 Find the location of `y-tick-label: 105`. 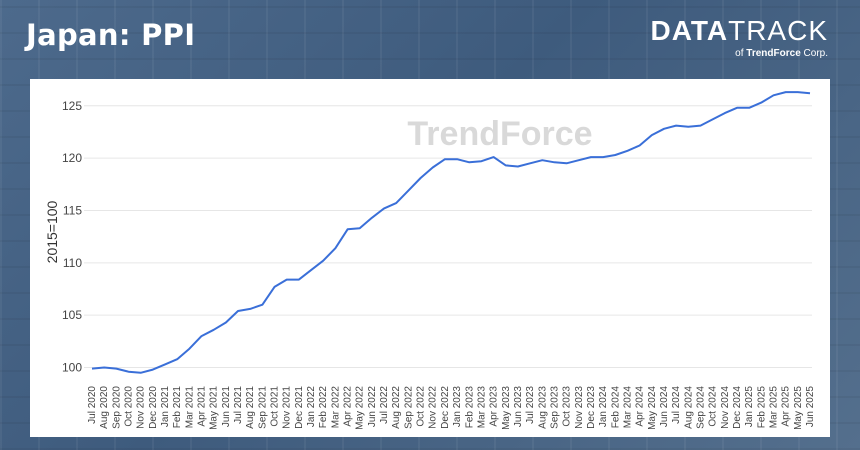

y-tick-label: 105 is located at coordinates (72, 315).